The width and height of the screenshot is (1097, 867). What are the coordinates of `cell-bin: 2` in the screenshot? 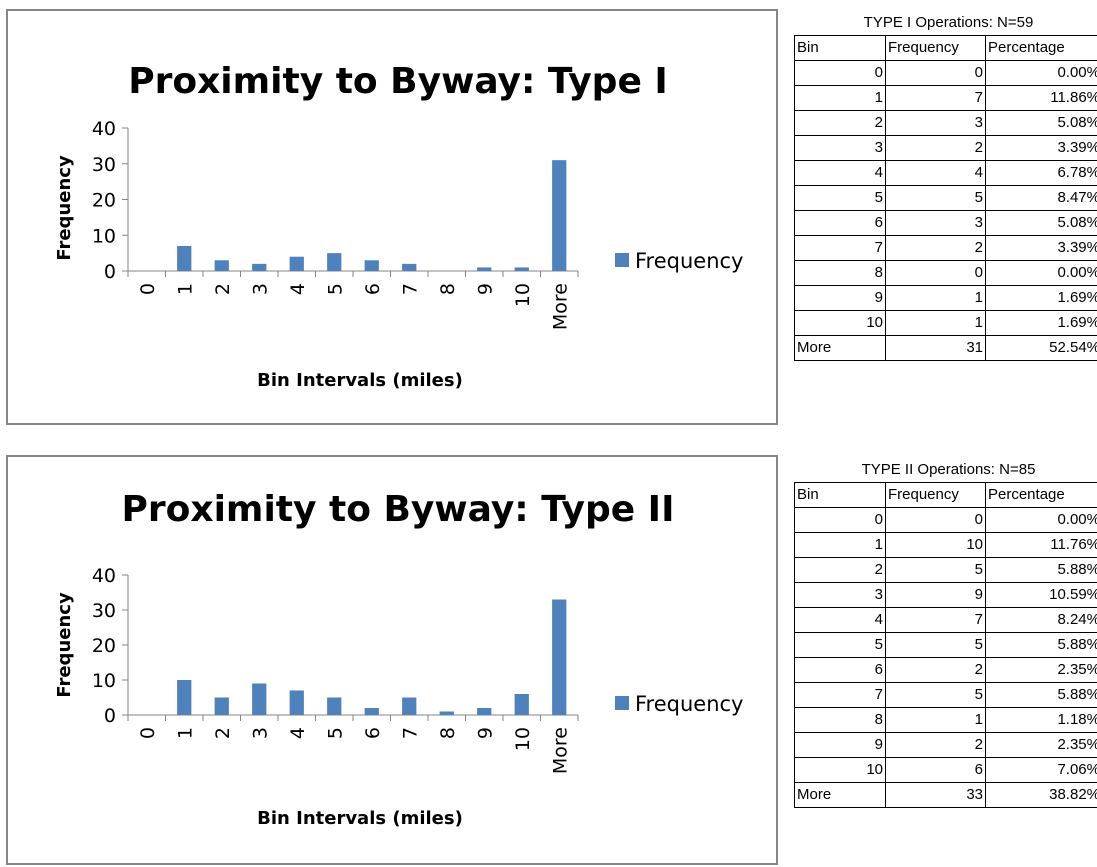 It's located at (840, 569).